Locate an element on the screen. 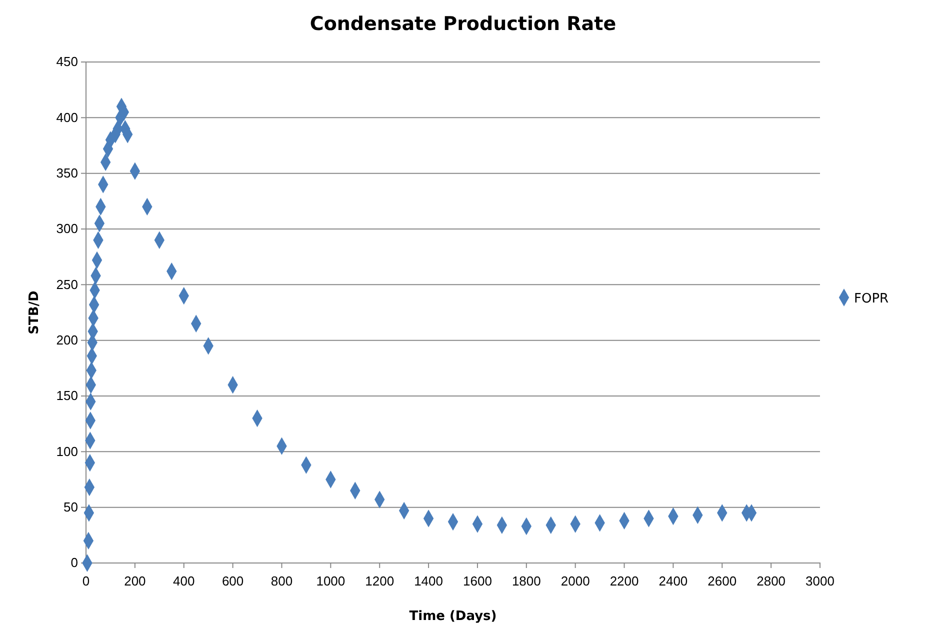  x-tick-label: 600 is located at coordinates (233, 580).